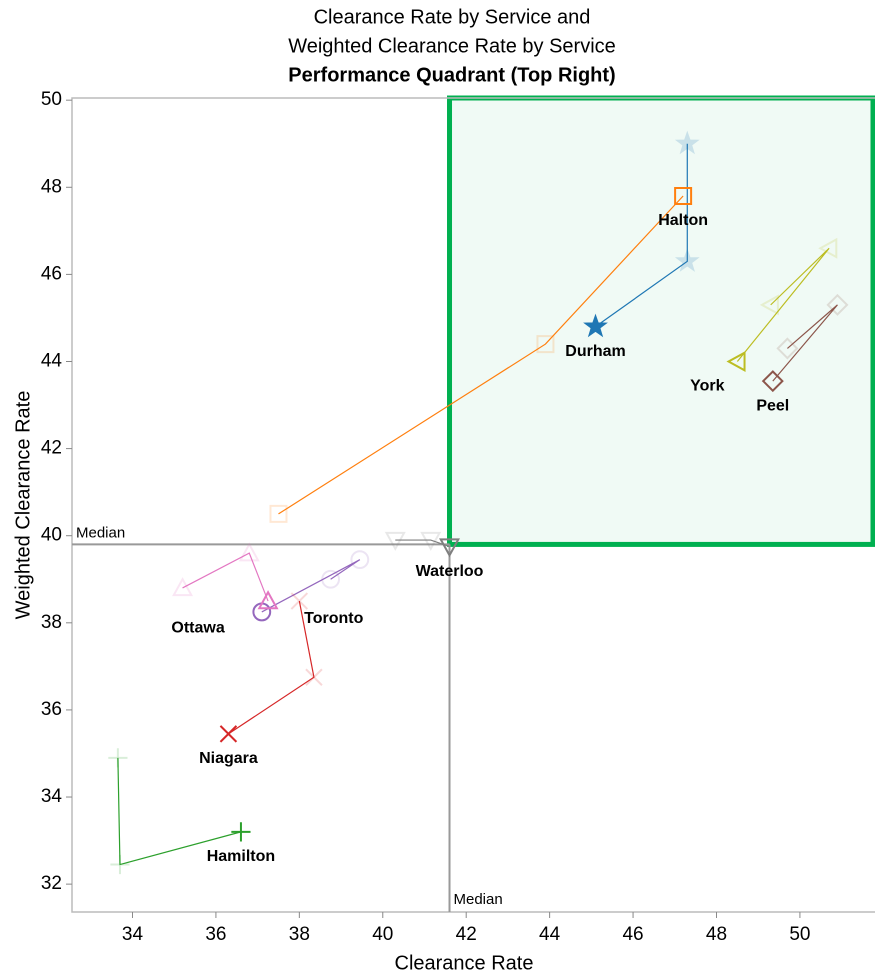 The image size is (875, 976). What do you see at coordinates (632, 934) in the screenshot?
I see `x-tick-label: 46` at bounding box center [632, 934].